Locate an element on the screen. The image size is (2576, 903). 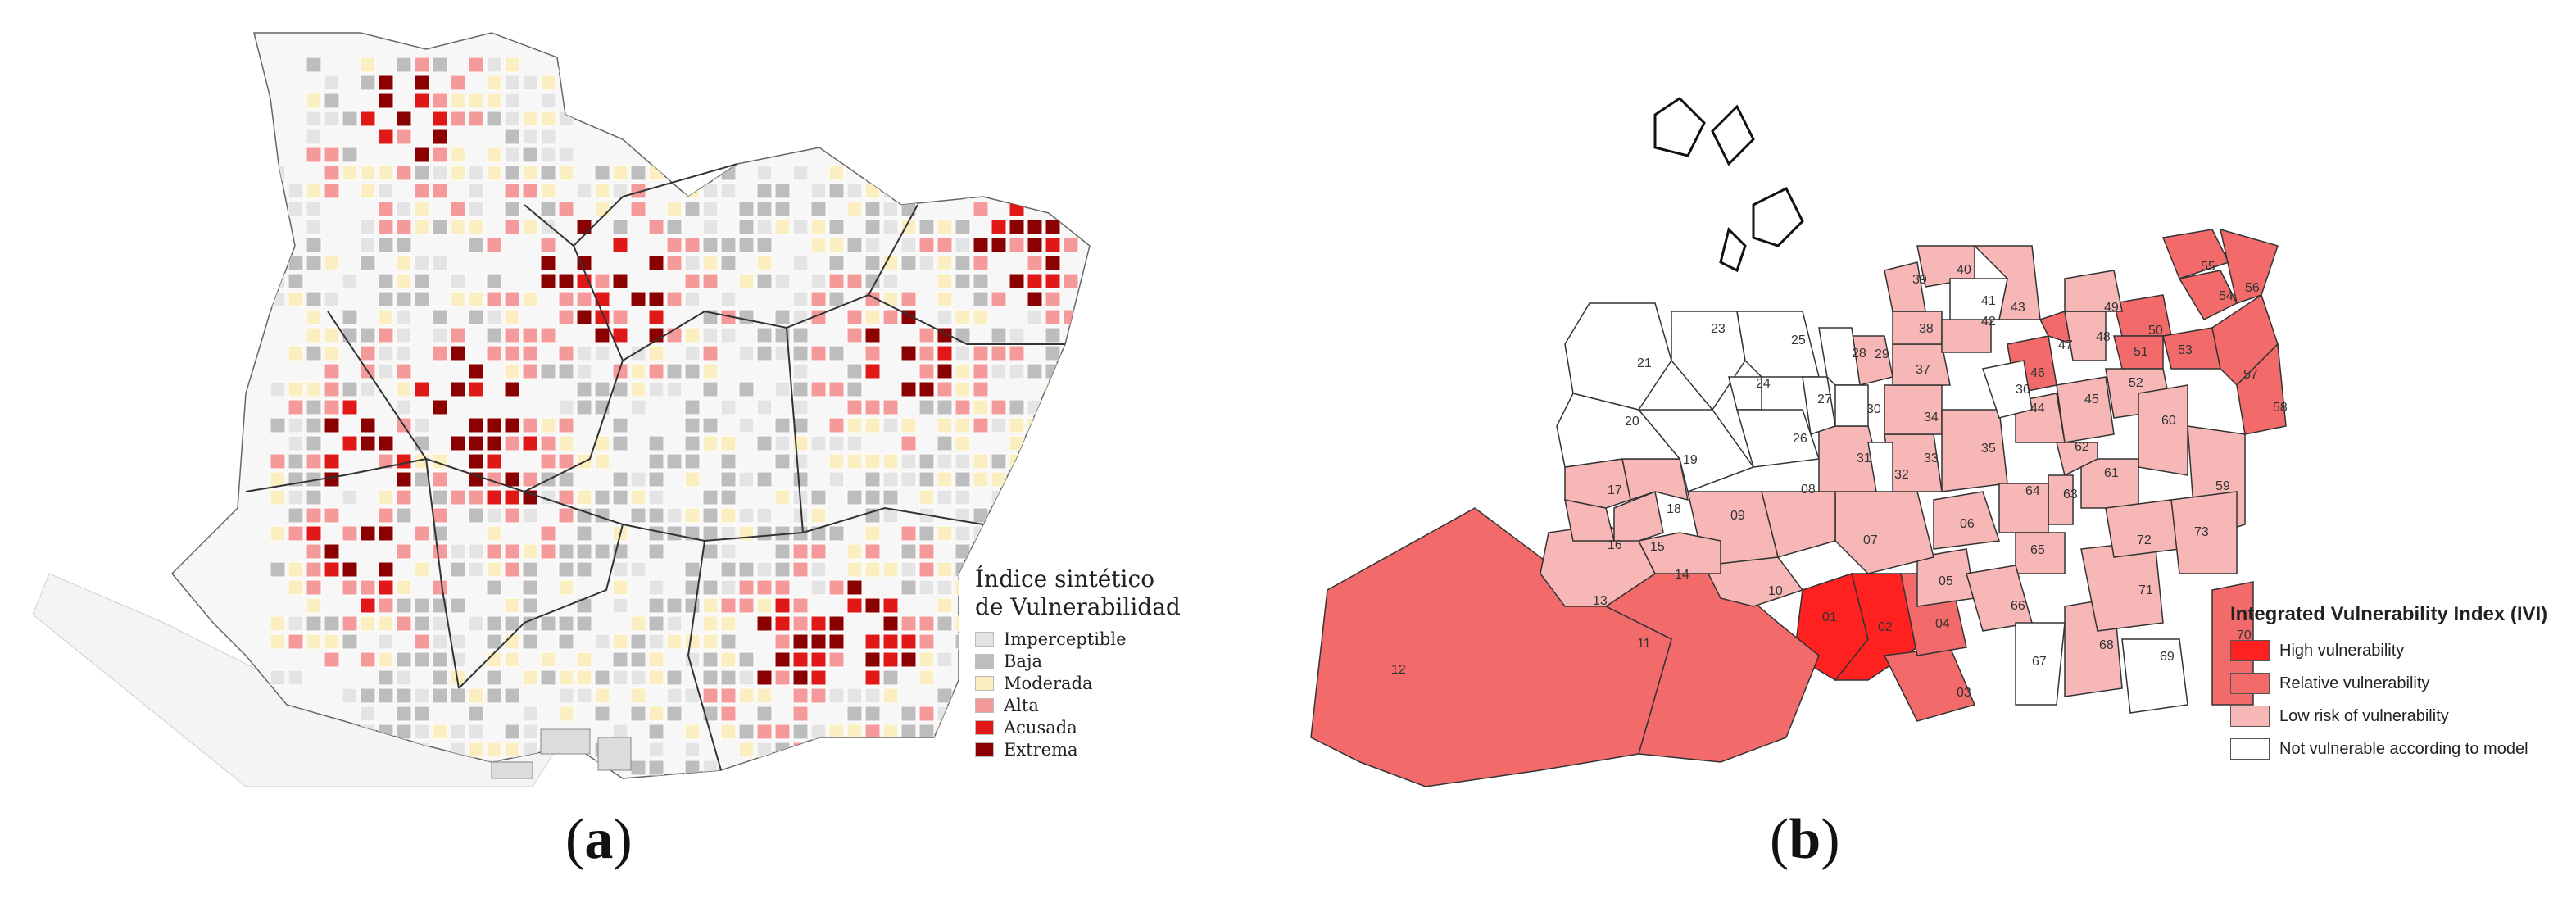
legend-b-label: Relative vulnerability is located at coordinates (2354, 683).